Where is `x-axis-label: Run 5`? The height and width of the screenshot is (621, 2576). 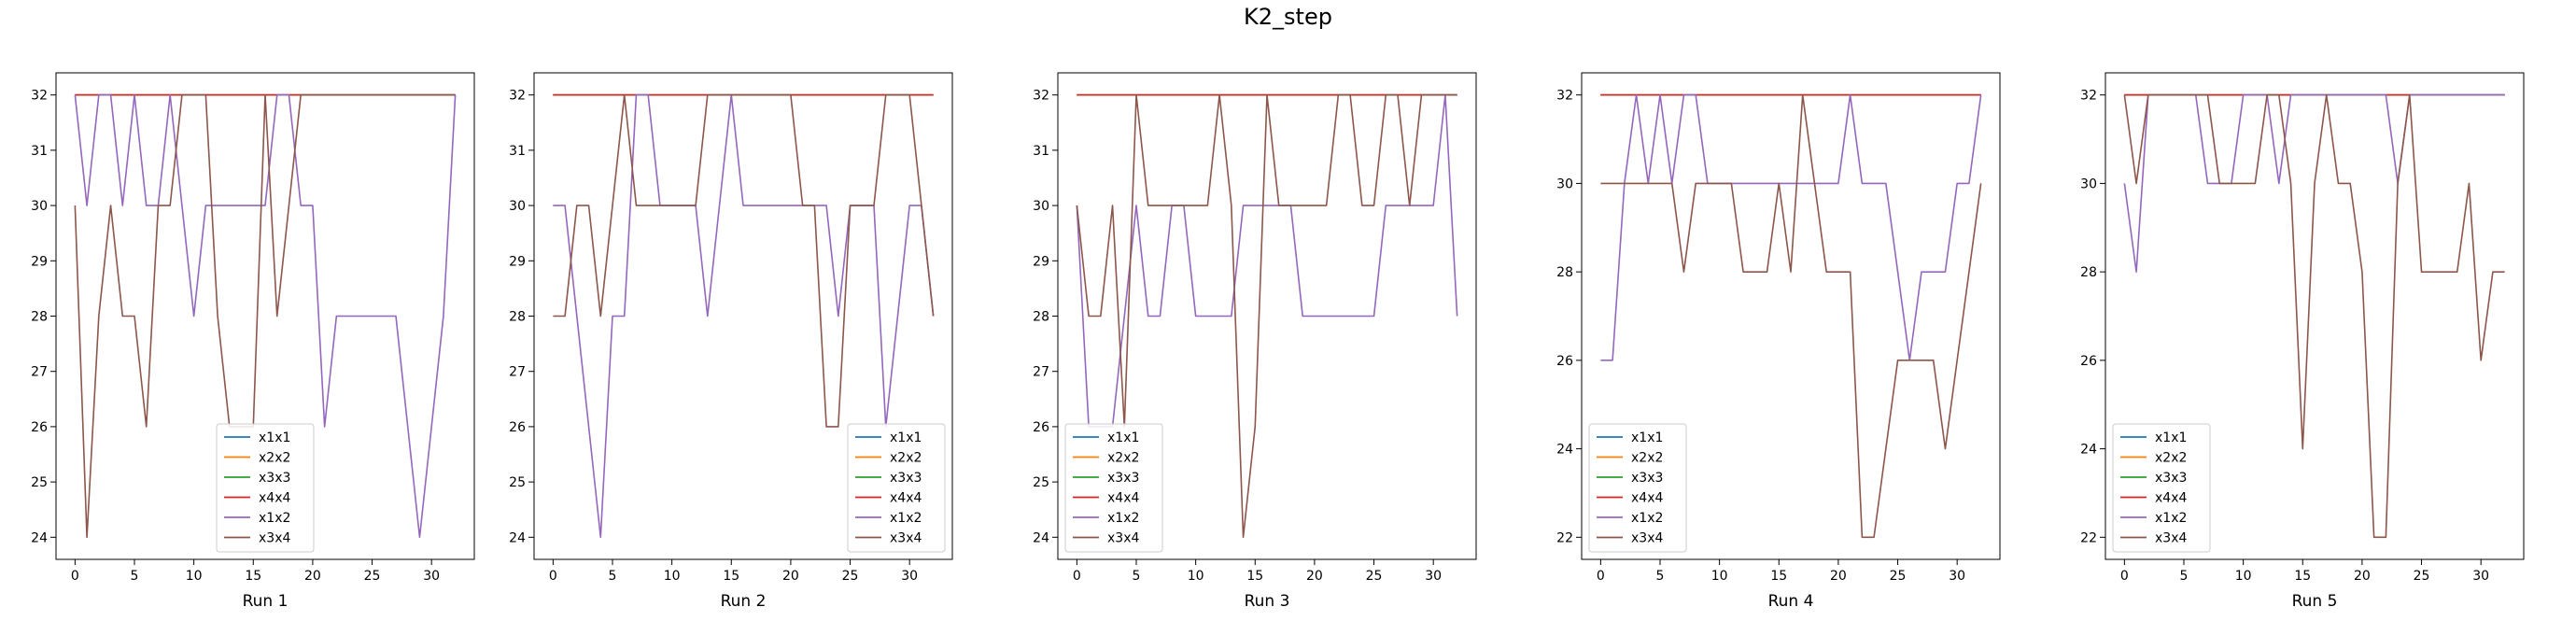
x-axis-label: Run 5 is located at coordinates (2315, 601).